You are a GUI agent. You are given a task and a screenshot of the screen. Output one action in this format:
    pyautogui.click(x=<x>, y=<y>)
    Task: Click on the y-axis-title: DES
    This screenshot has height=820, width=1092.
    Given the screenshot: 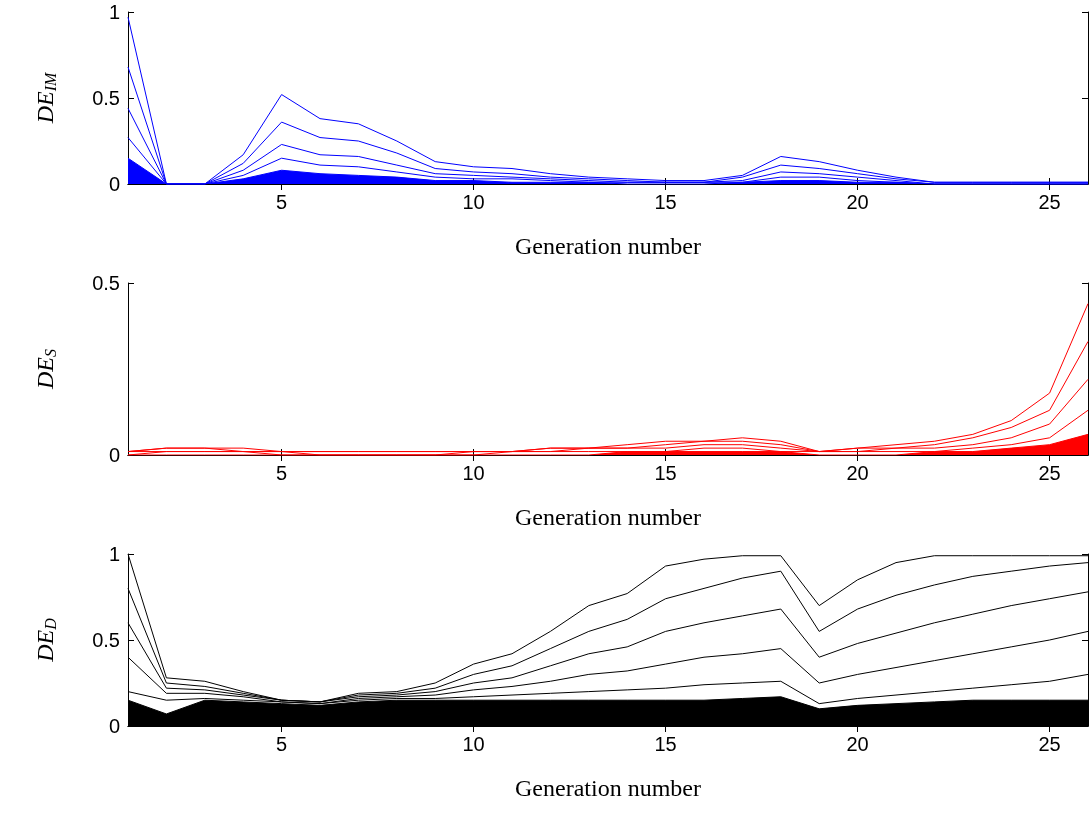 What is the action you would take?
    pyautogui.click(x=45, y=369)
    